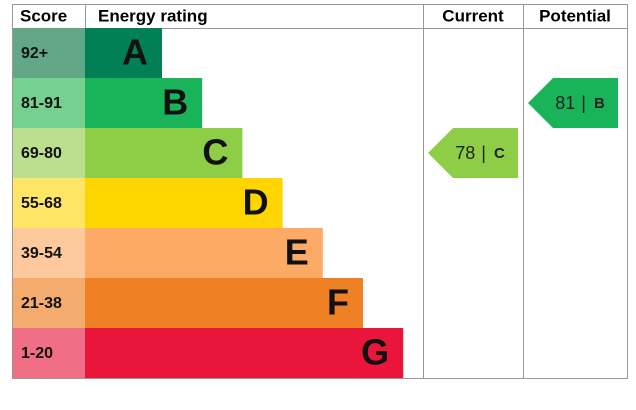  I want to click on band-letter: B, so click(175, 102).